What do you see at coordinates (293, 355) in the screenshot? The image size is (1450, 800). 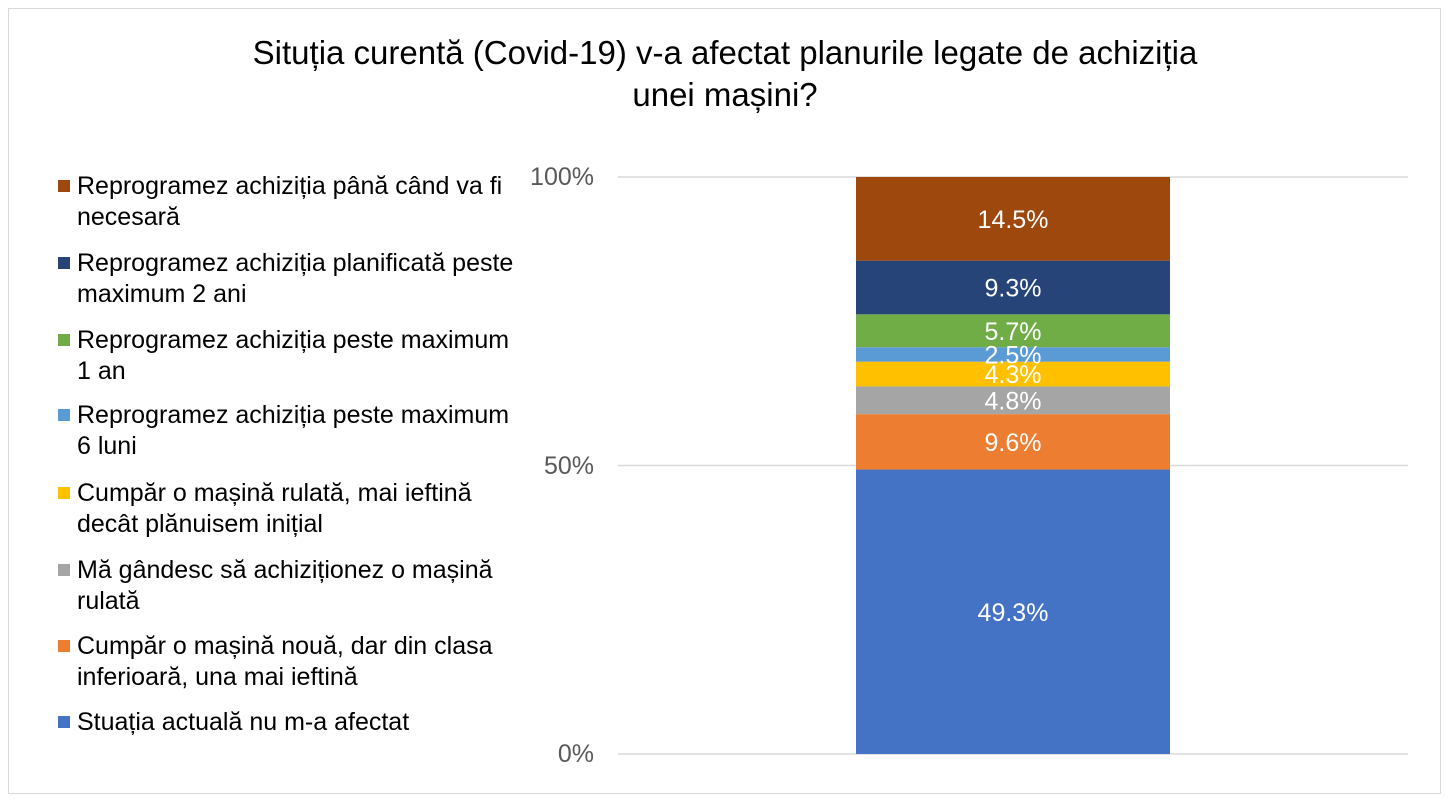 I see `legend-label: Reprogramez achiziția peste maximum 1 an` at bounding box center [293, 355].